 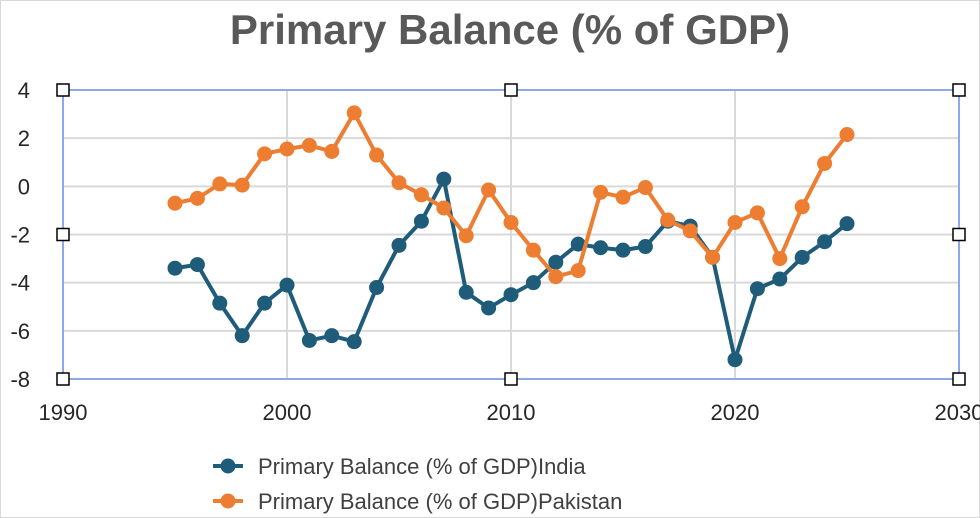 What do you see at coordinates (24, 186) in the screenshot?
I see `y-tick-label: 0` at bounding box center [24, 186].